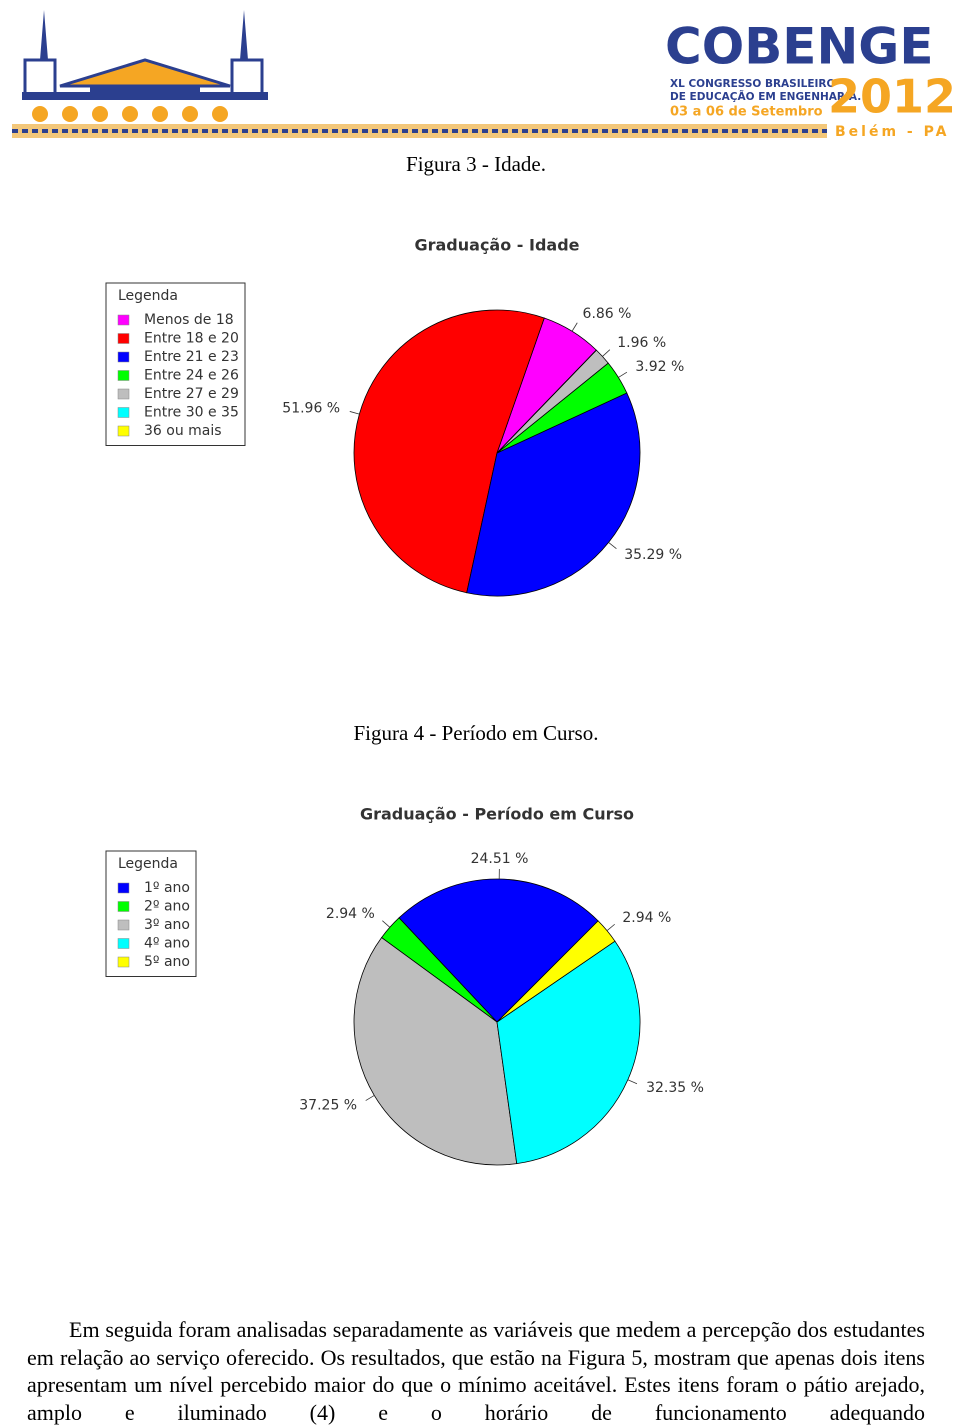  What do you see at coordinates (641, 343) in the screenshot?
I see `value-label: 1.96 %` at bounding box center [641, 343].